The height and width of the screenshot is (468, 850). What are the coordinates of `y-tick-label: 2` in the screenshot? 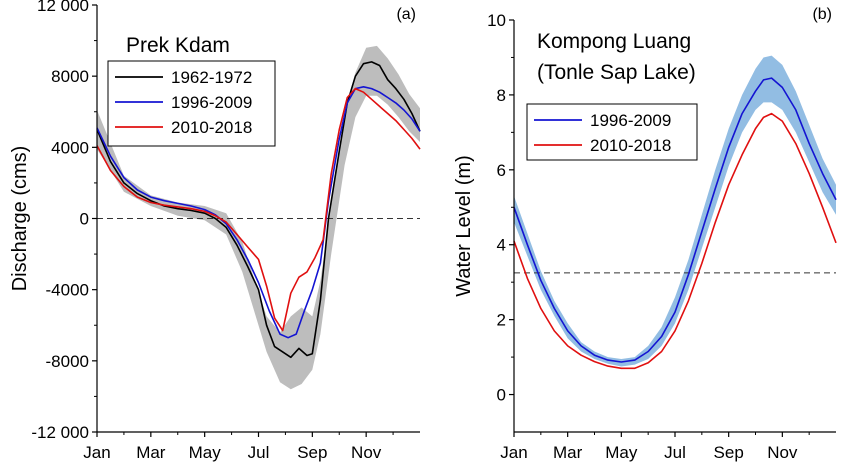 It's located at (501, 320).